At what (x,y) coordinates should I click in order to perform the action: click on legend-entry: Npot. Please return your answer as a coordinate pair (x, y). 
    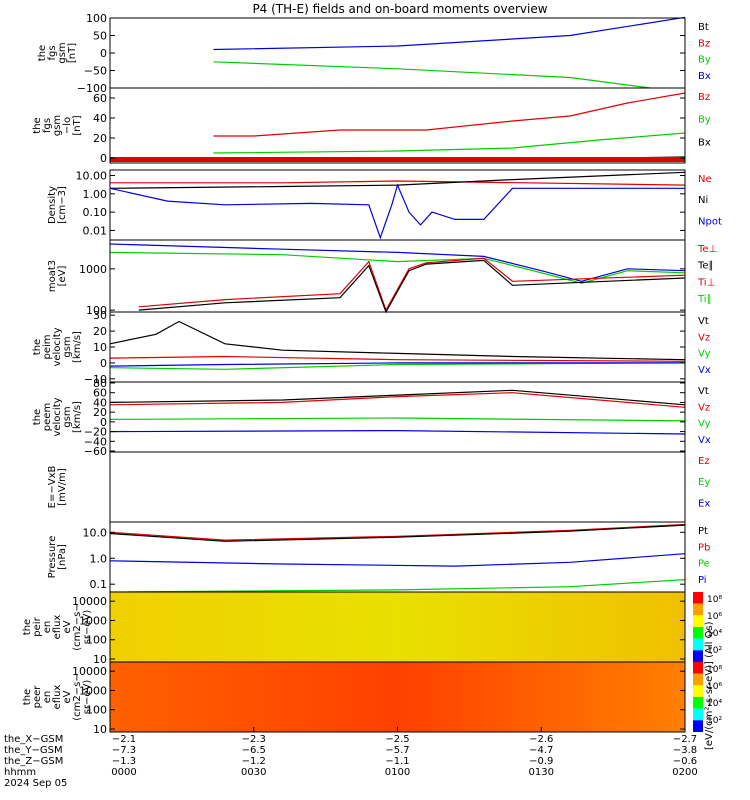
    Looking at the image, I should click on (710, 221).